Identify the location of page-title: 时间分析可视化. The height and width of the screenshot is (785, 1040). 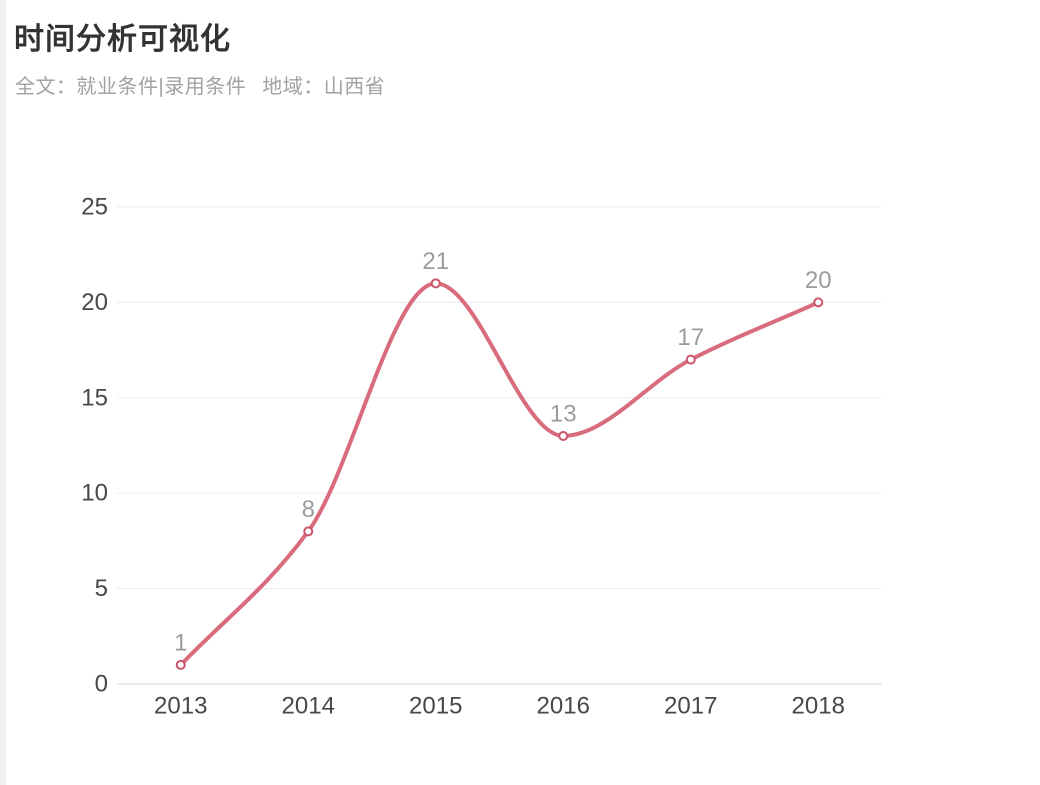
(122, 39).